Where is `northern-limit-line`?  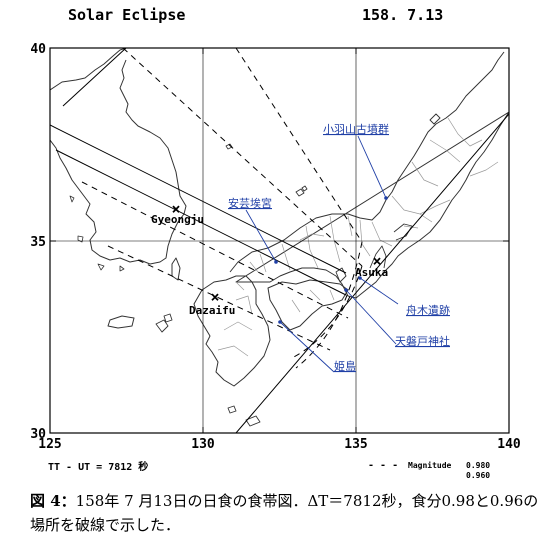 northern-limit-line is located at coordinates (198, 199).